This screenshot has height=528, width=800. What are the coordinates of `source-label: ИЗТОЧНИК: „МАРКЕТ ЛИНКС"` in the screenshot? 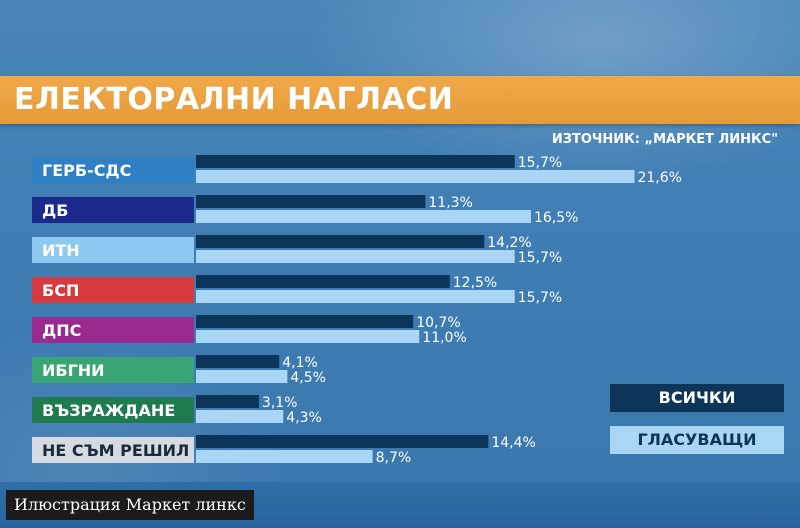 It's located at (664, 139).